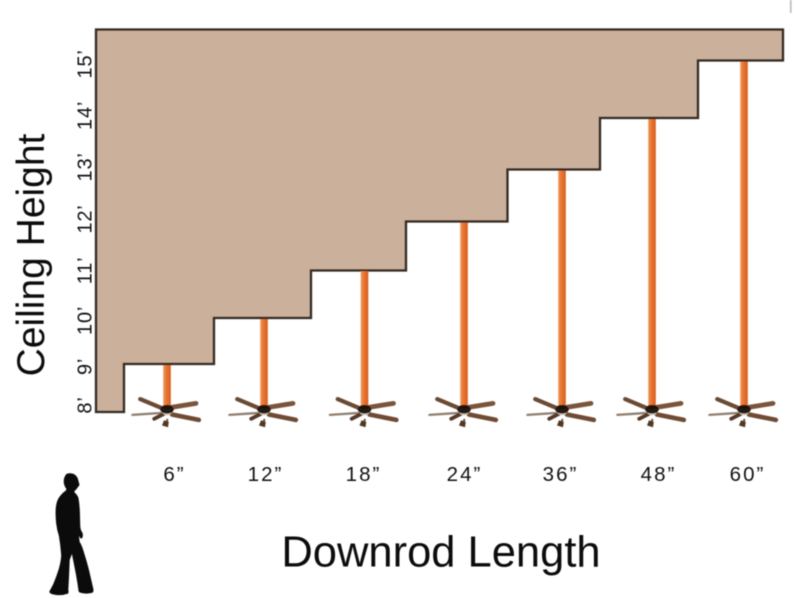 Image resolution: width=794 pixels, height=598 pixels. What do you see at coordinates (86, 366) in the screenshot?
I see `svg-text: 9’` at bounding box center [86, 366].